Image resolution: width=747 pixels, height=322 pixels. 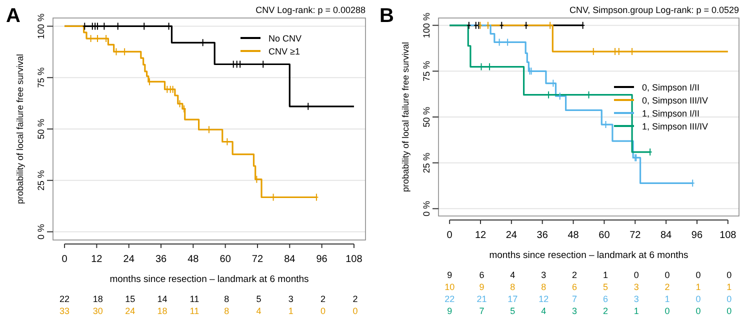 What do you see at coordinates (209, 299) in the screenshot?
I see `text: 22 18 15 14 11 8 5 3 2 2` at bounding box center [209, 299].